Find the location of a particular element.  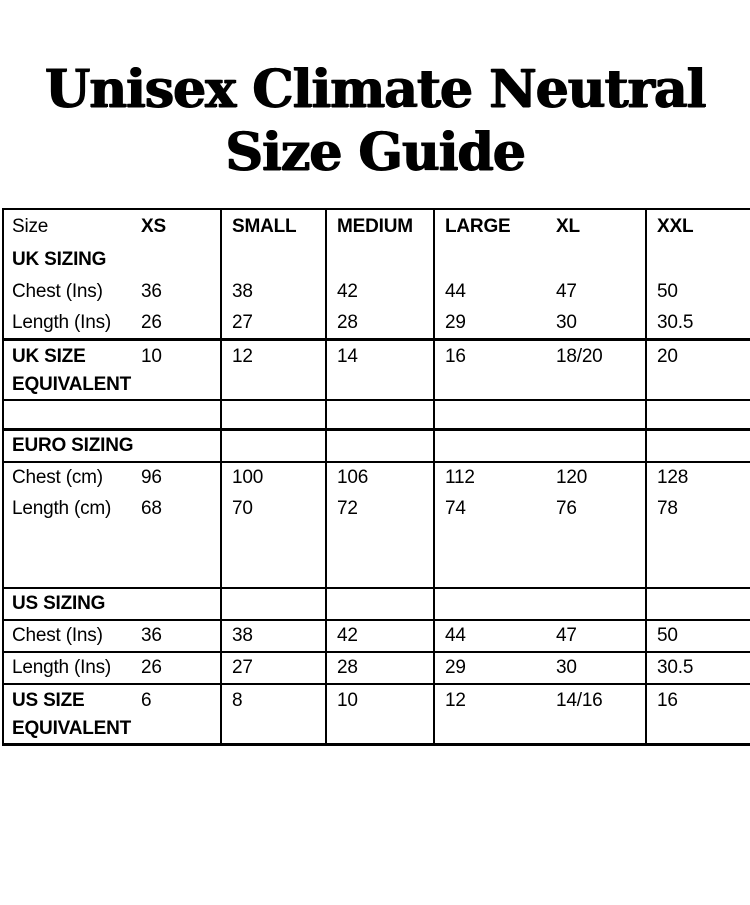

label-line: EQUIVALENT is located at coordinates (72, 384).